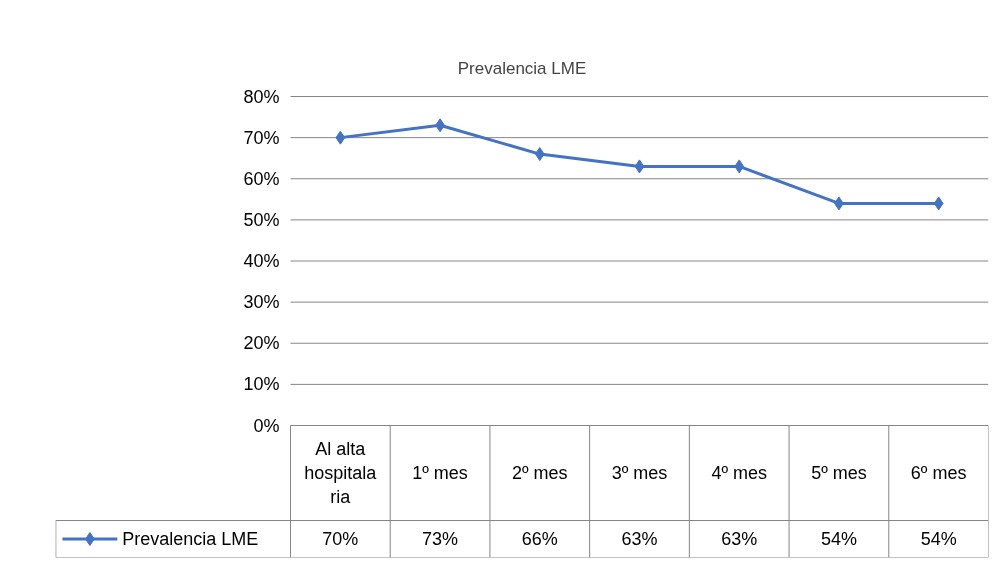  Describe the element at coordinates (261, 137) in the screenshot. I see `y-tick-label: 70%` at that location.